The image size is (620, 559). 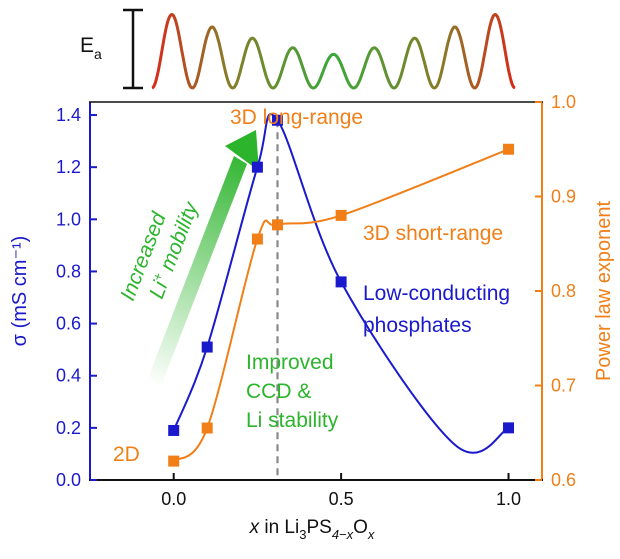 I want to click on annotation-2d: 2D, so click(x=126, y=454).